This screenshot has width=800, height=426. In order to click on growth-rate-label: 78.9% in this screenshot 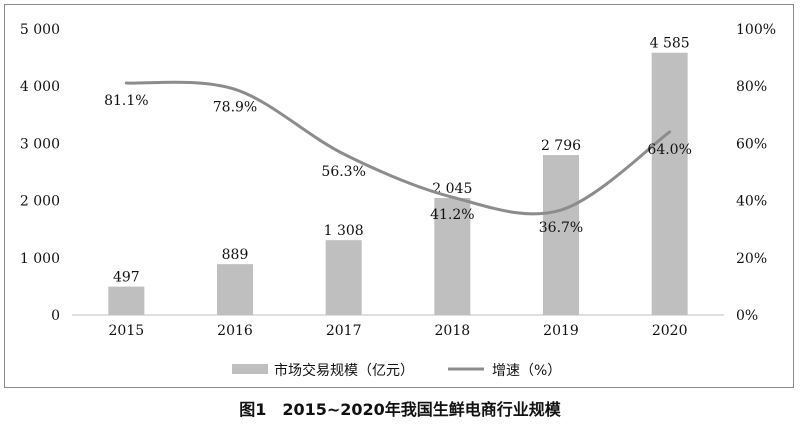, I will do `click(235, 107)`.